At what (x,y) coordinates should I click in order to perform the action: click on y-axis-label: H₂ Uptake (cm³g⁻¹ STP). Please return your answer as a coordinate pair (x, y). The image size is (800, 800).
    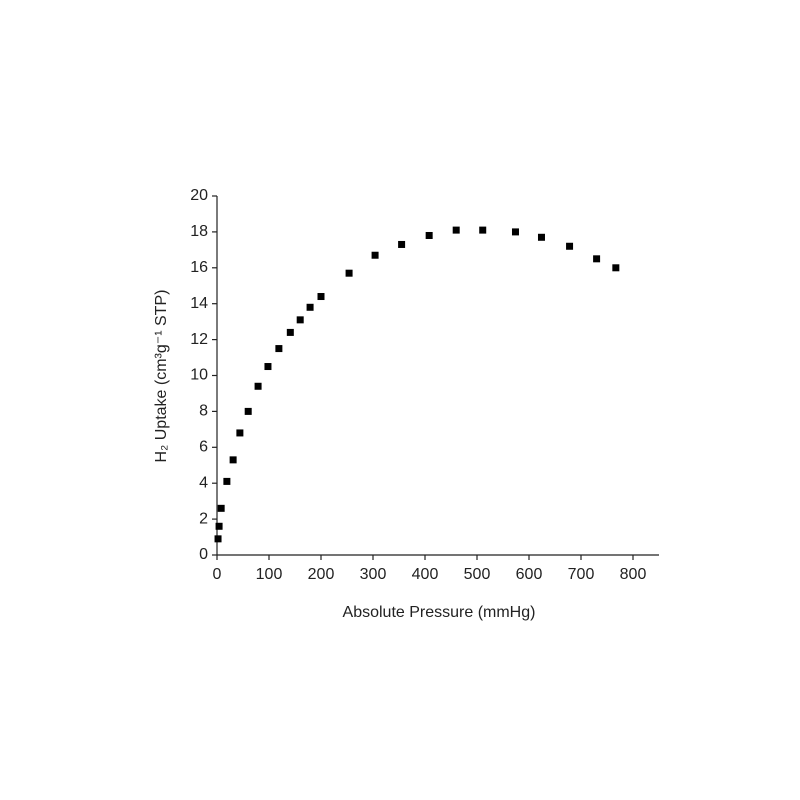
    Looking at the image, I should click on (161, 376).